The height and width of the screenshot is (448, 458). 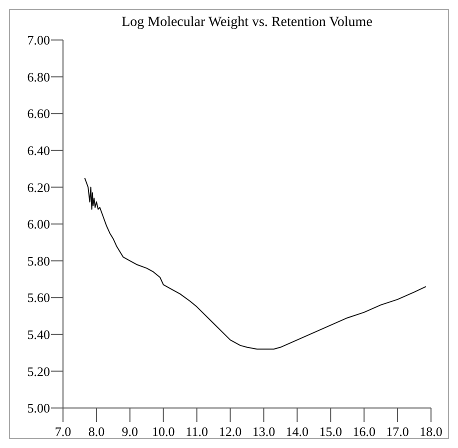 What do you see at coordinates (38, 260) in the screenshot?
I see `y-tick-label: 5.80` at bounding box center [38, 260].